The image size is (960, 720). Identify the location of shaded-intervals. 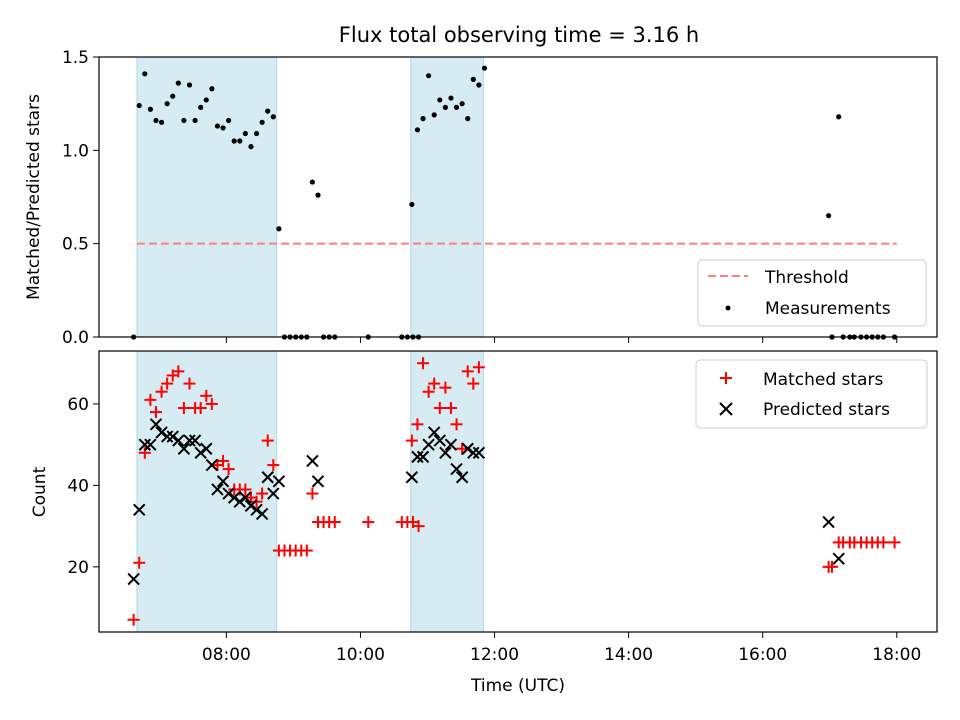
(310, 197).